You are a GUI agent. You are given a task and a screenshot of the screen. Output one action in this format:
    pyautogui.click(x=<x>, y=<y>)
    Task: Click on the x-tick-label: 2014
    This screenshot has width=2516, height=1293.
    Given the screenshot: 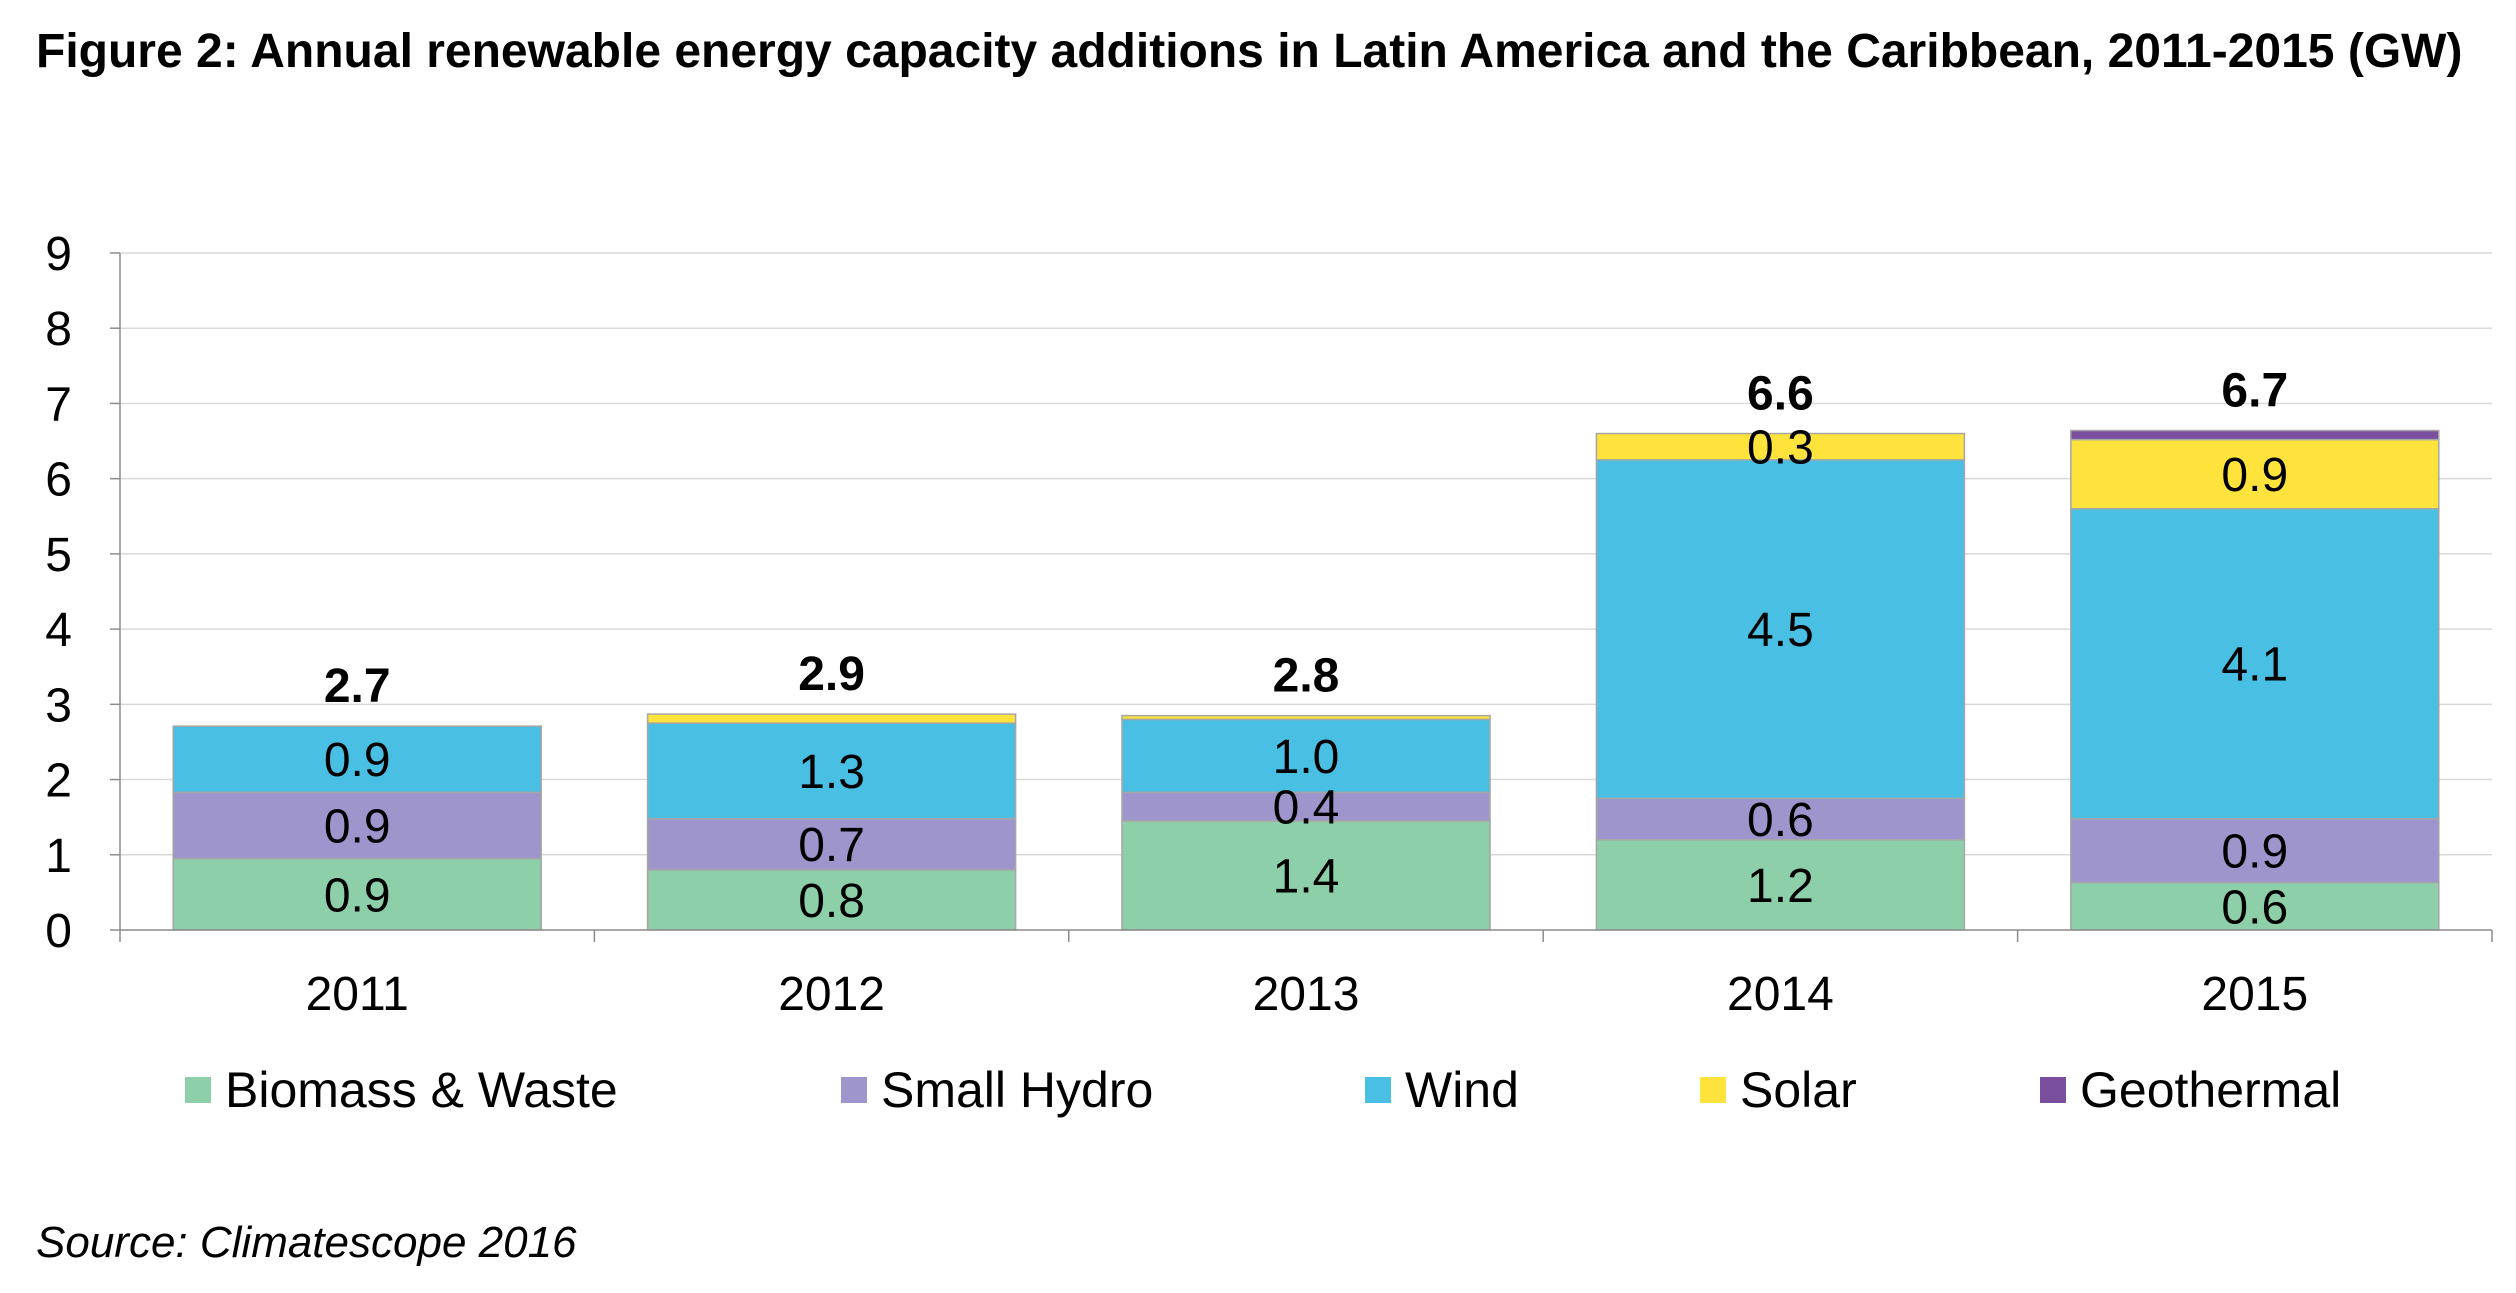 What is the action you would take?
    pyautogui.click(x=1780, y=994)
    